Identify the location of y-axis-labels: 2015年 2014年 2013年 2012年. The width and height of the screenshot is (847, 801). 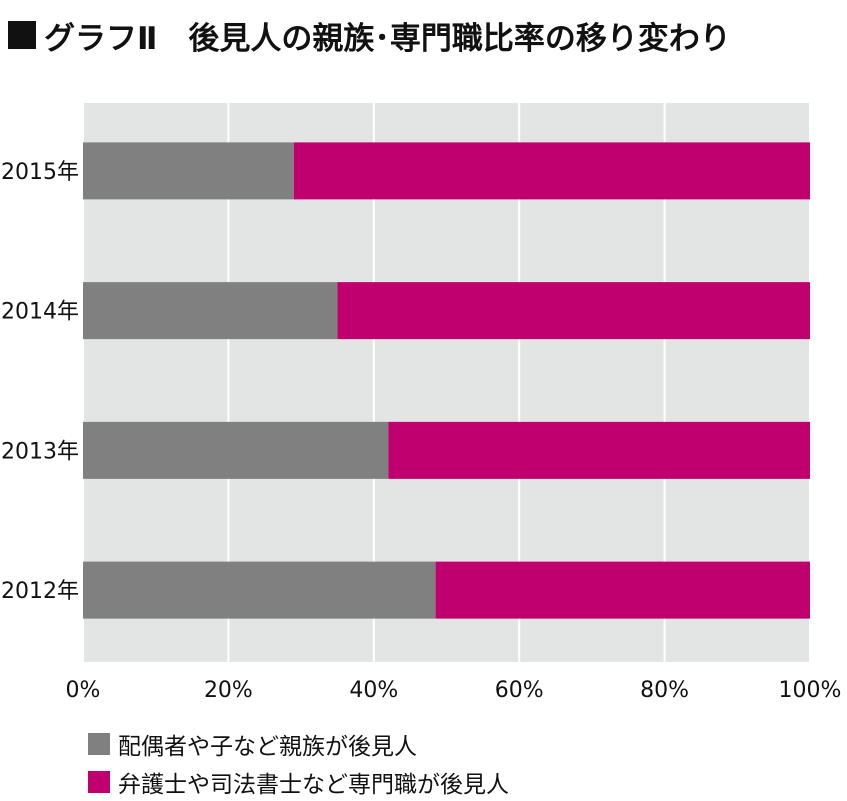
(40, 382).